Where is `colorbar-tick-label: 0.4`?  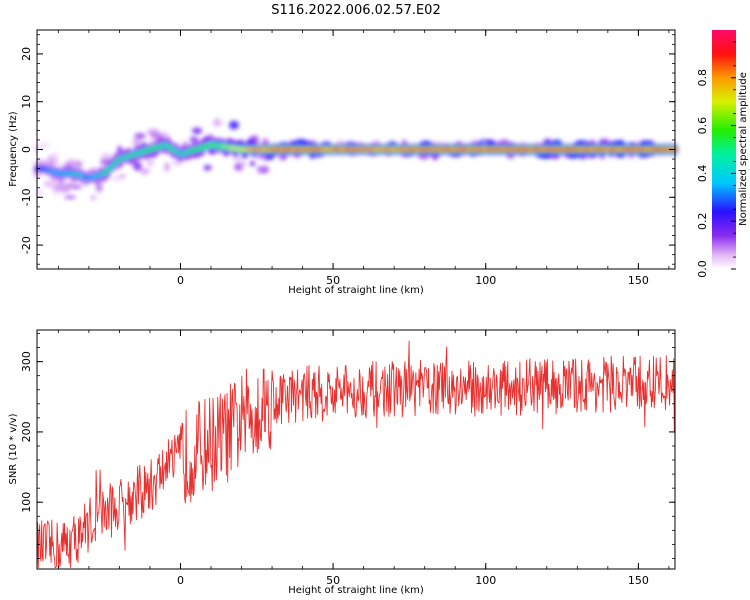 colorbar-tick-label: 0.4 is located at coordinates (702, 174).